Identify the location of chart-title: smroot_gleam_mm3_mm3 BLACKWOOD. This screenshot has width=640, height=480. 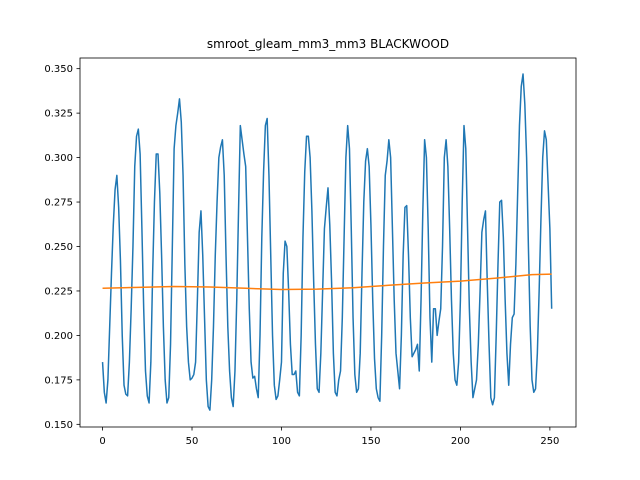
(328, 44).